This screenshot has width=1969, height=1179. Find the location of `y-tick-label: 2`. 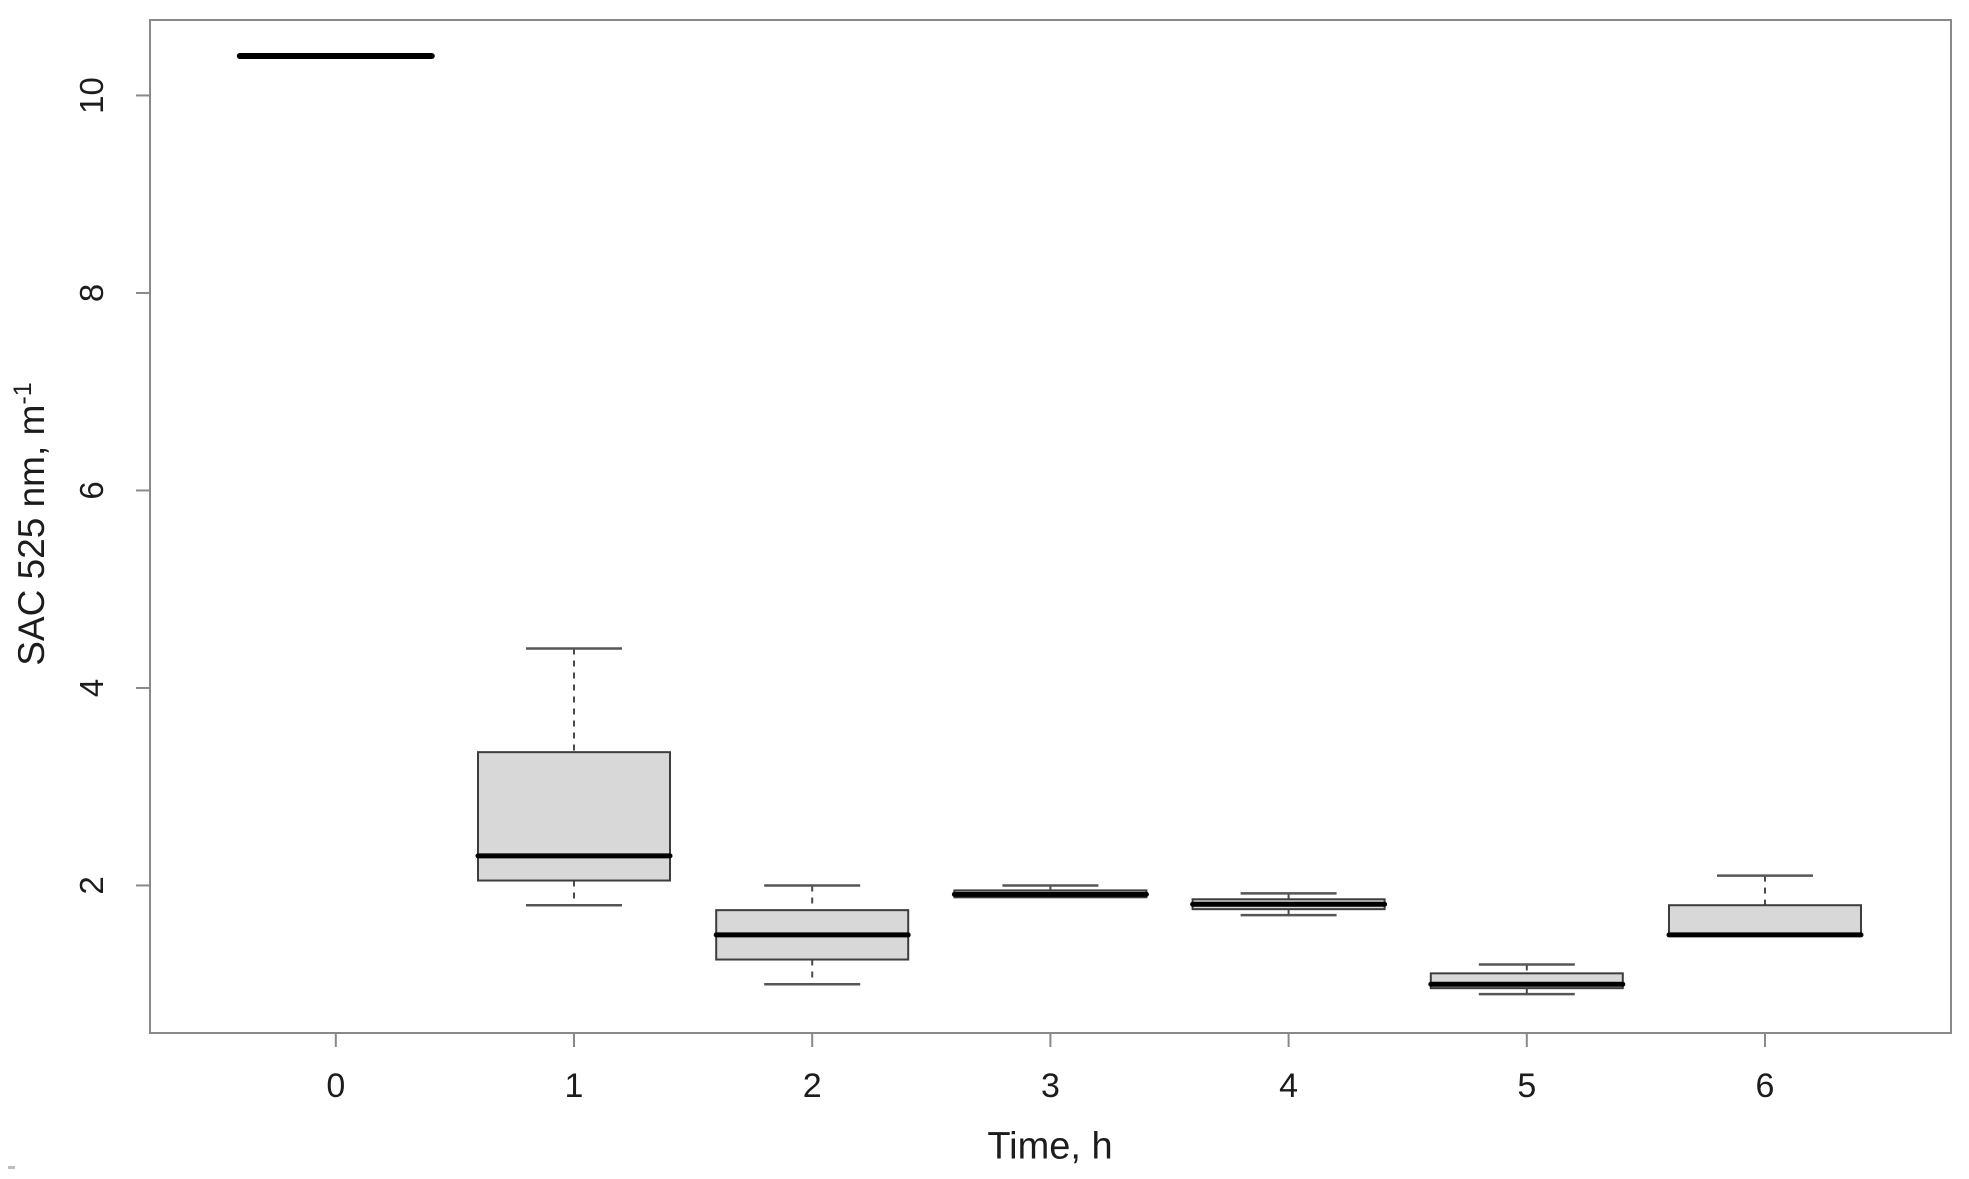

y-tick-label: 2 is located at coordinates (91, 885).